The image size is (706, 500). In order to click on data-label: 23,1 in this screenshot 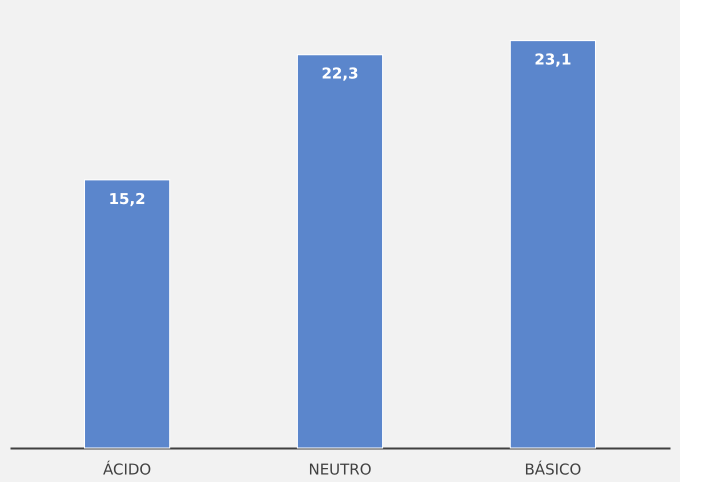, I will do `click(553, 59)`.